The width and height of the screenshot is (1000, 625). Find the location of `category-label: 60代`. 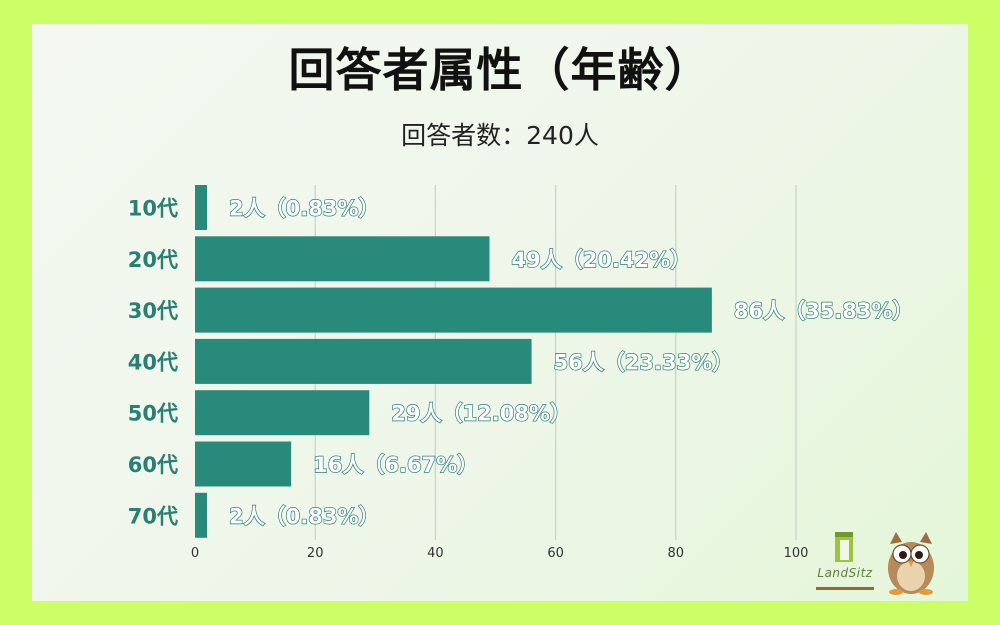

category-label: 60代 is located at coordinates (153, 465).